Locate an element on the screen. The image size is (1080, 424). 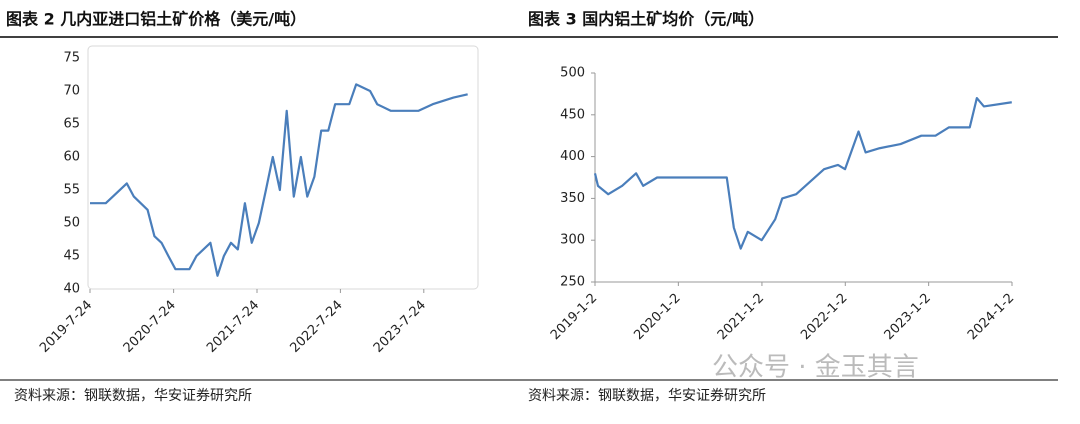
y-tick-label: 300 is located at coordinates (572, 240).